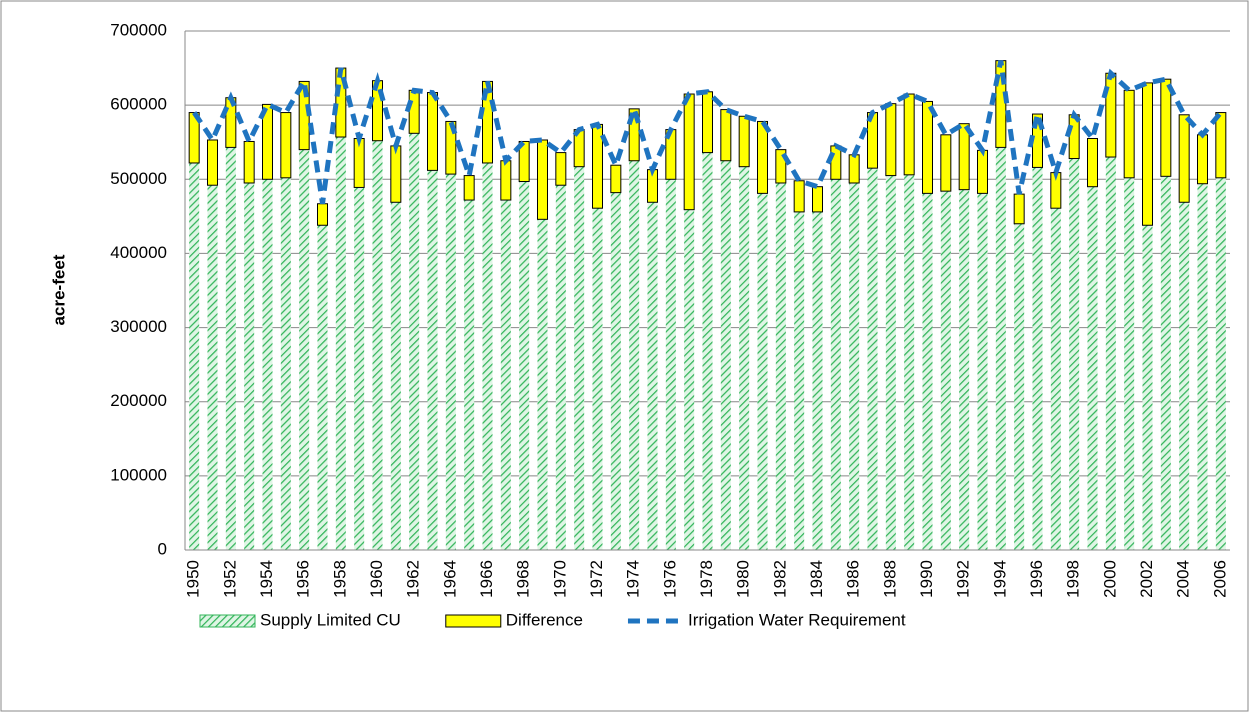 Image resolution: width=1249 pixels, height=712 pixels. Describe the element at coordinates (303, 579) in the screenshot. I see `x-tick-label: 1956` at that location.